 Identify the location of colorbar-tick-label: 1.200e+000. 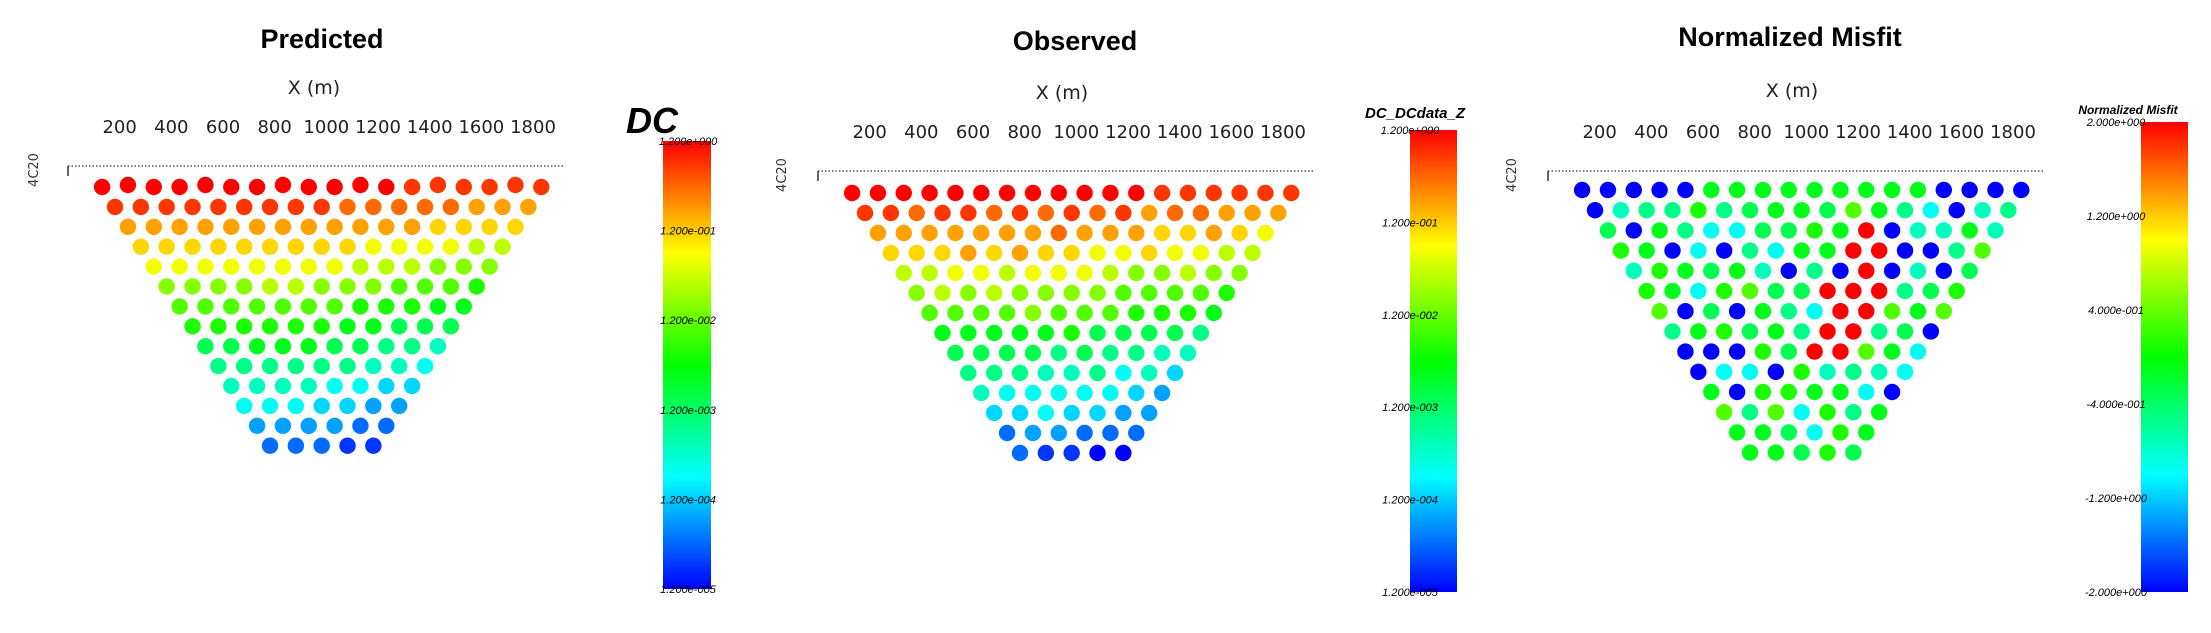
(688, 142).